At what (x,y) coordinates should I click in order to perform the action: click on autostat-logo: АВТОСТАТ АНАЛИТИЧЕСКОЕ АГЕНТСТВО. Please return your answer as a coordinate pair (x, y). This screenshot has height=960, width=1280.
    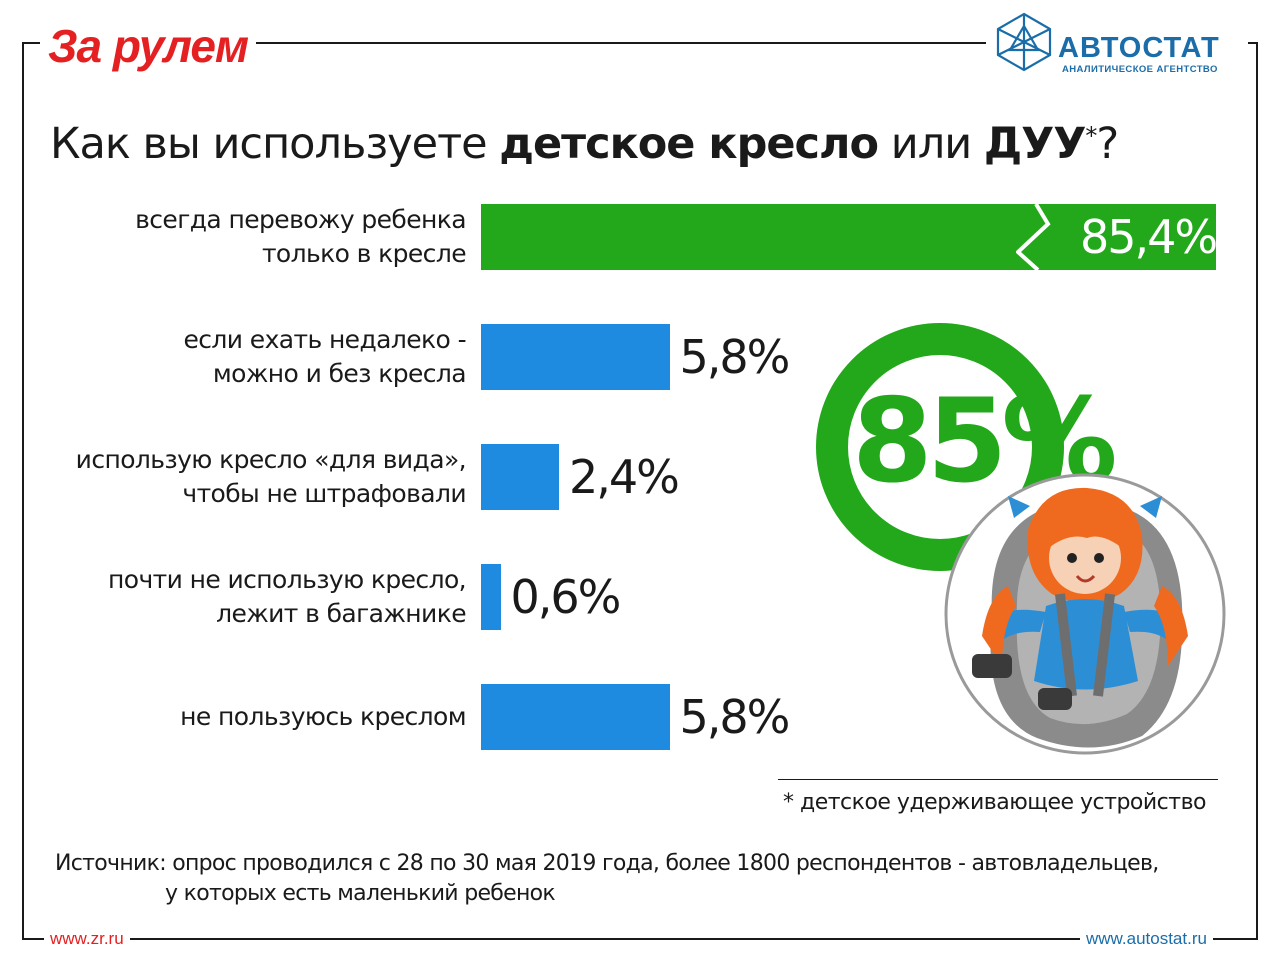
    Looking at the image, I should click on (1117, 42).